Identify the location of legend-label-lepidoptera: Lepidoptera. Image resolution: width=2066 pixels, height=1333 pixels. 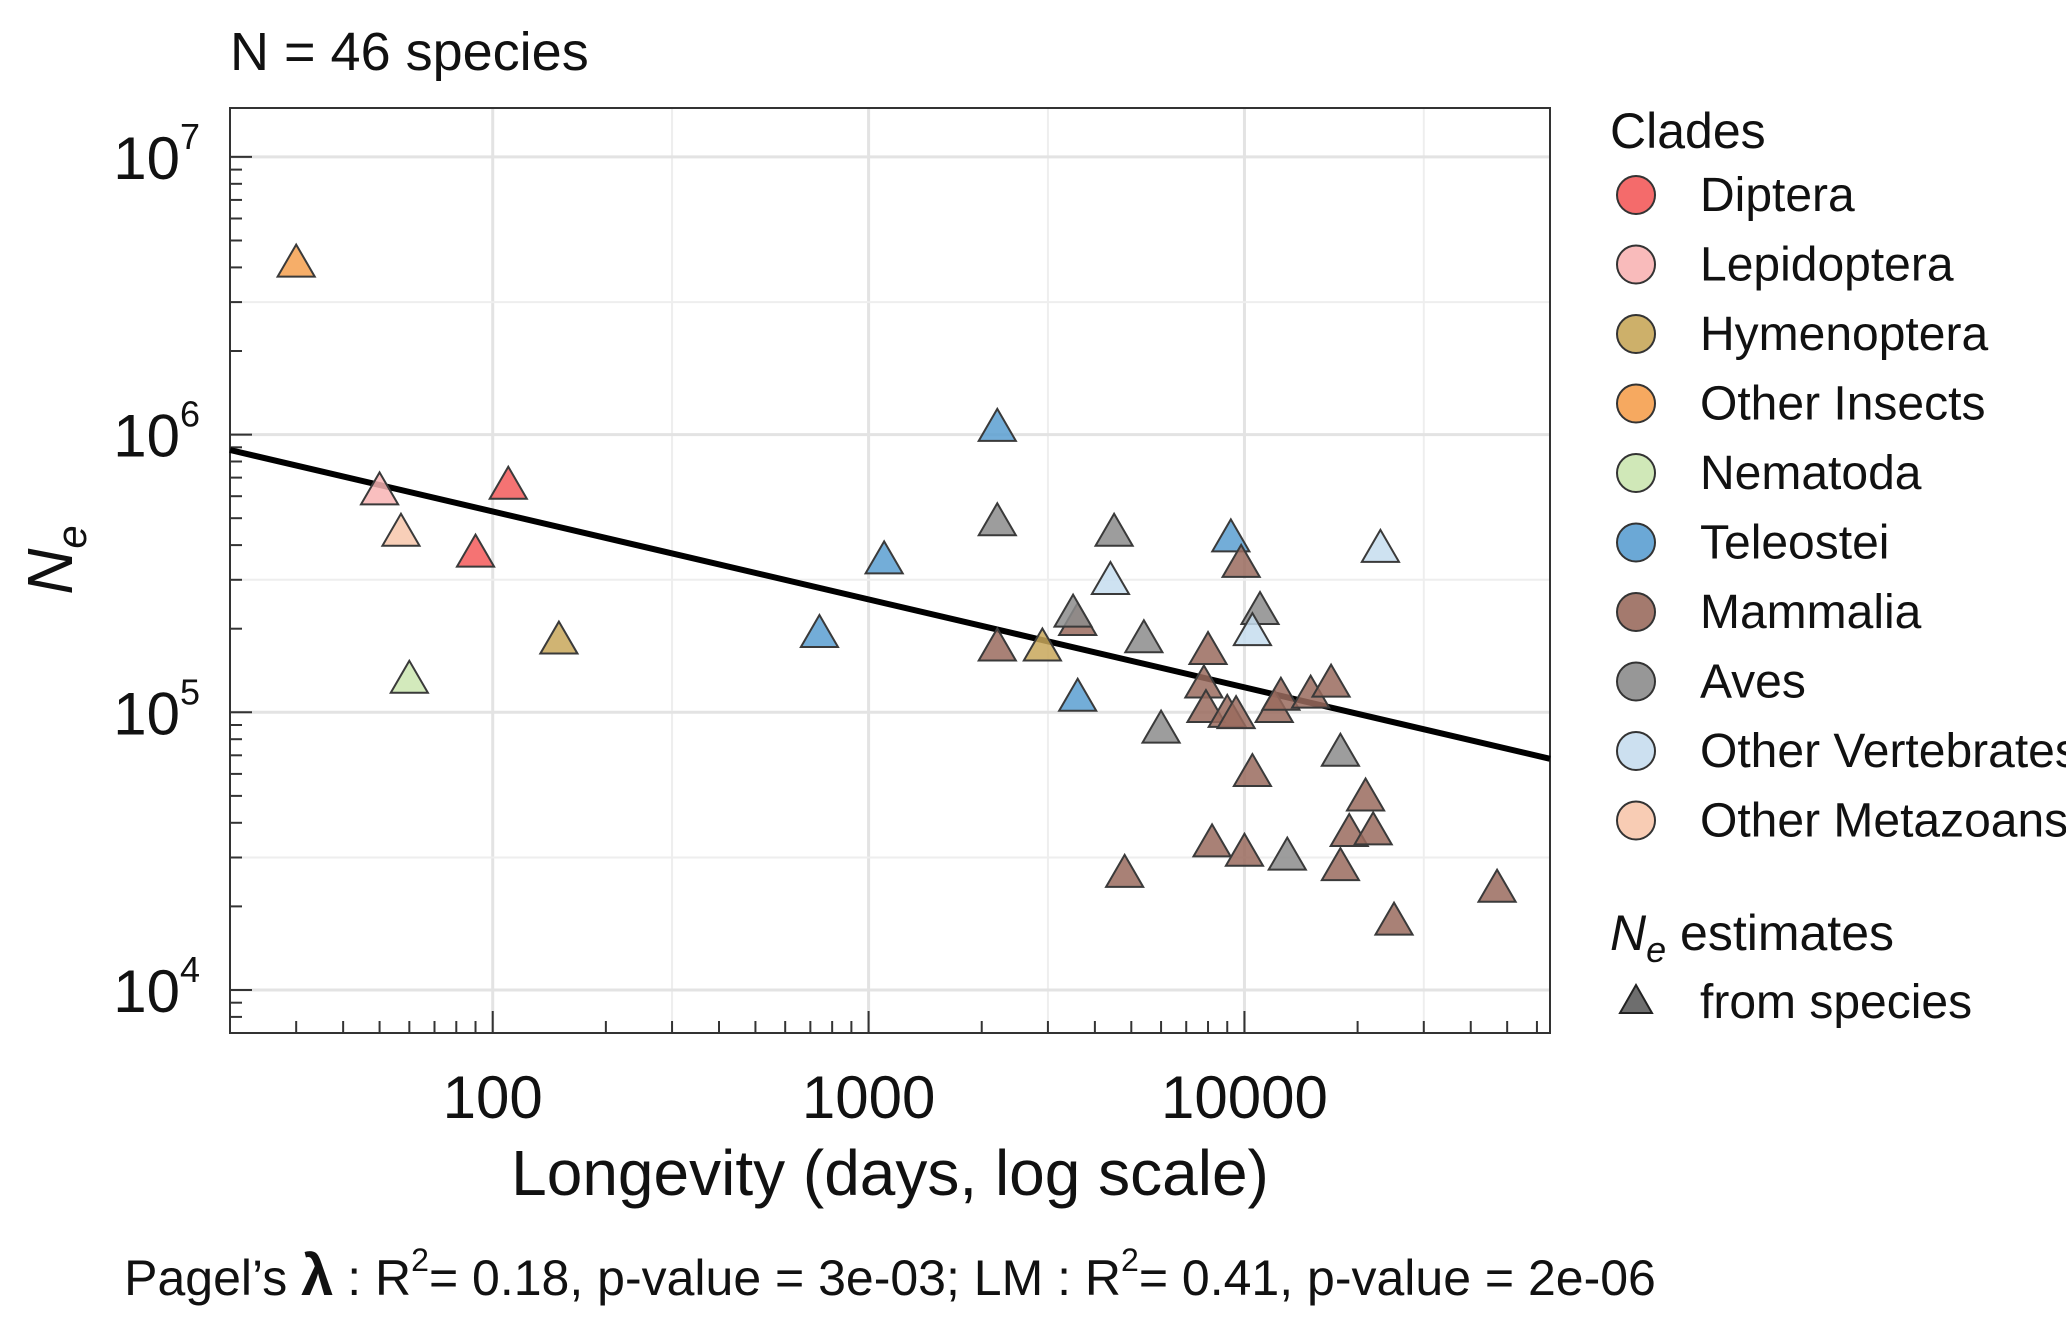
(1827, 265).